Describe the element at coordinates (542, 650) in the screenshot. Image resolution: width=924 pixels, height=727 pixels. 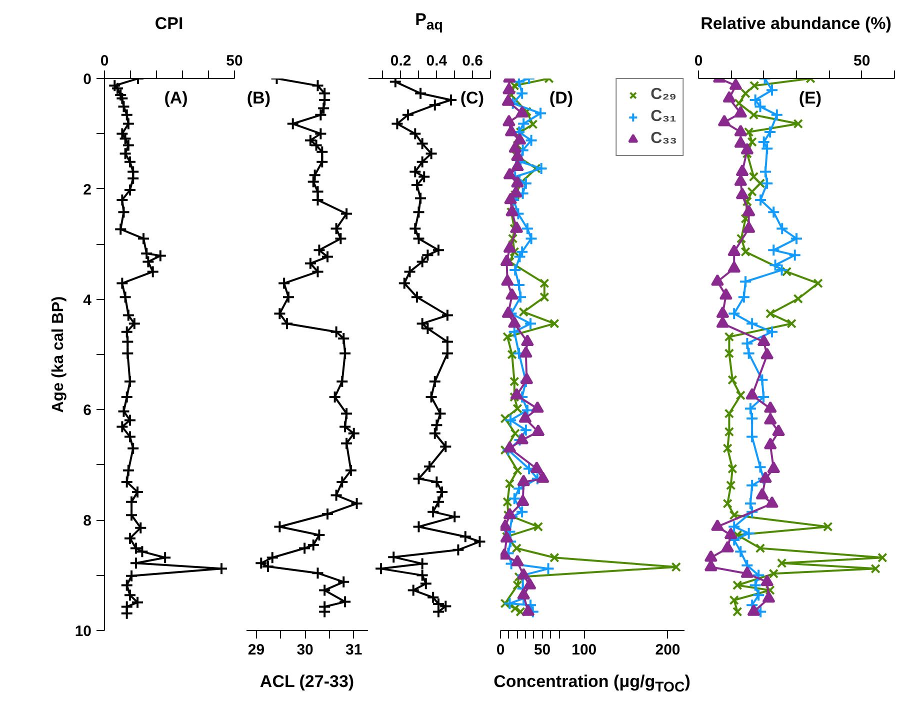
I see `x-tick-label: 50` at that location.